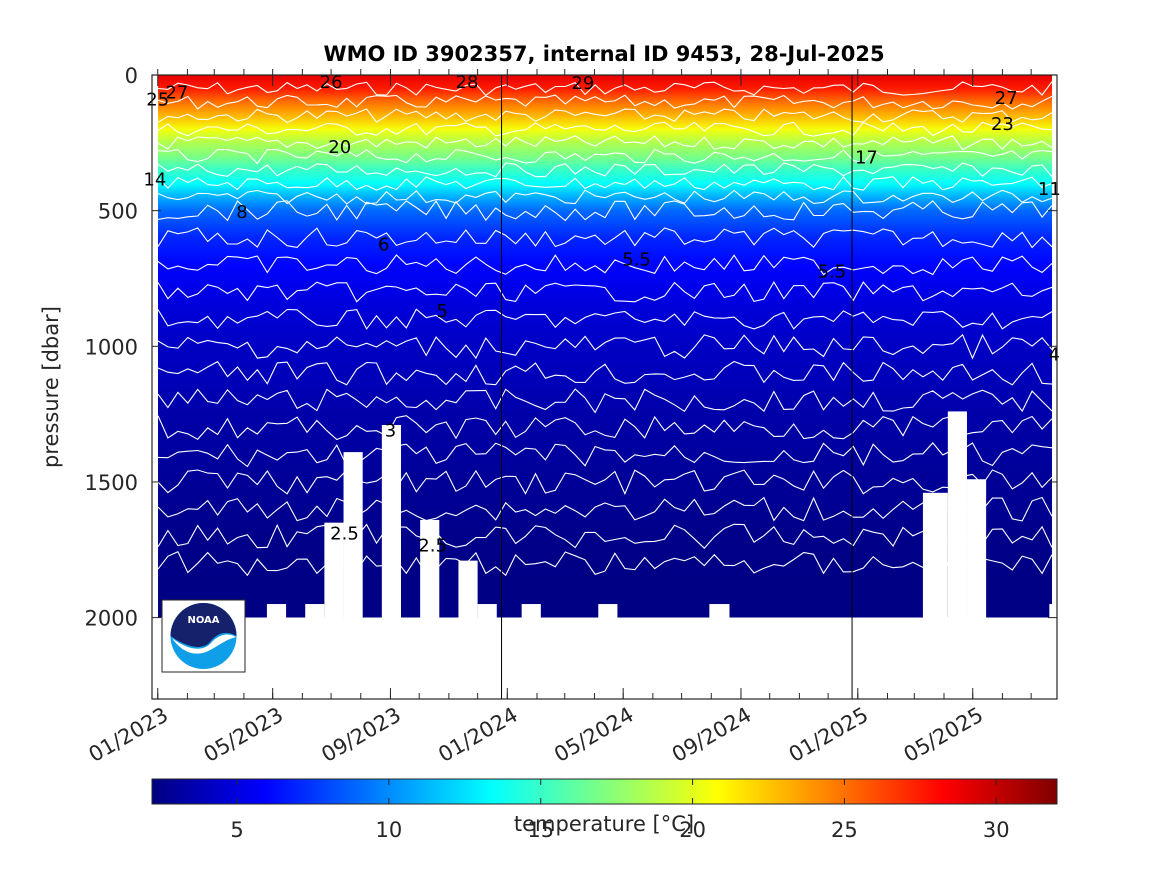  Describe the element at coordinates (692, 830) in the screenshot. I see `colorbar-tick-label: 20` at that location.